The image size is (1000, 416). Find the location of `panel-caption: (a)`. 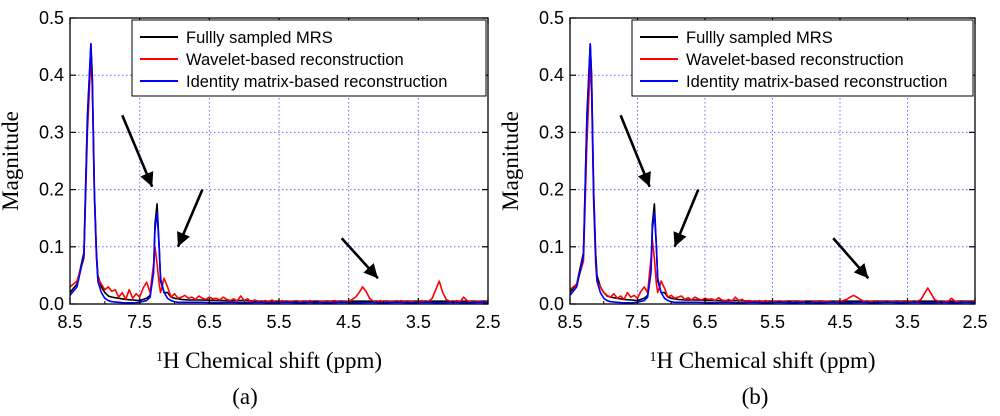

panel-caption: (a) is located at coordinates (245, 396).